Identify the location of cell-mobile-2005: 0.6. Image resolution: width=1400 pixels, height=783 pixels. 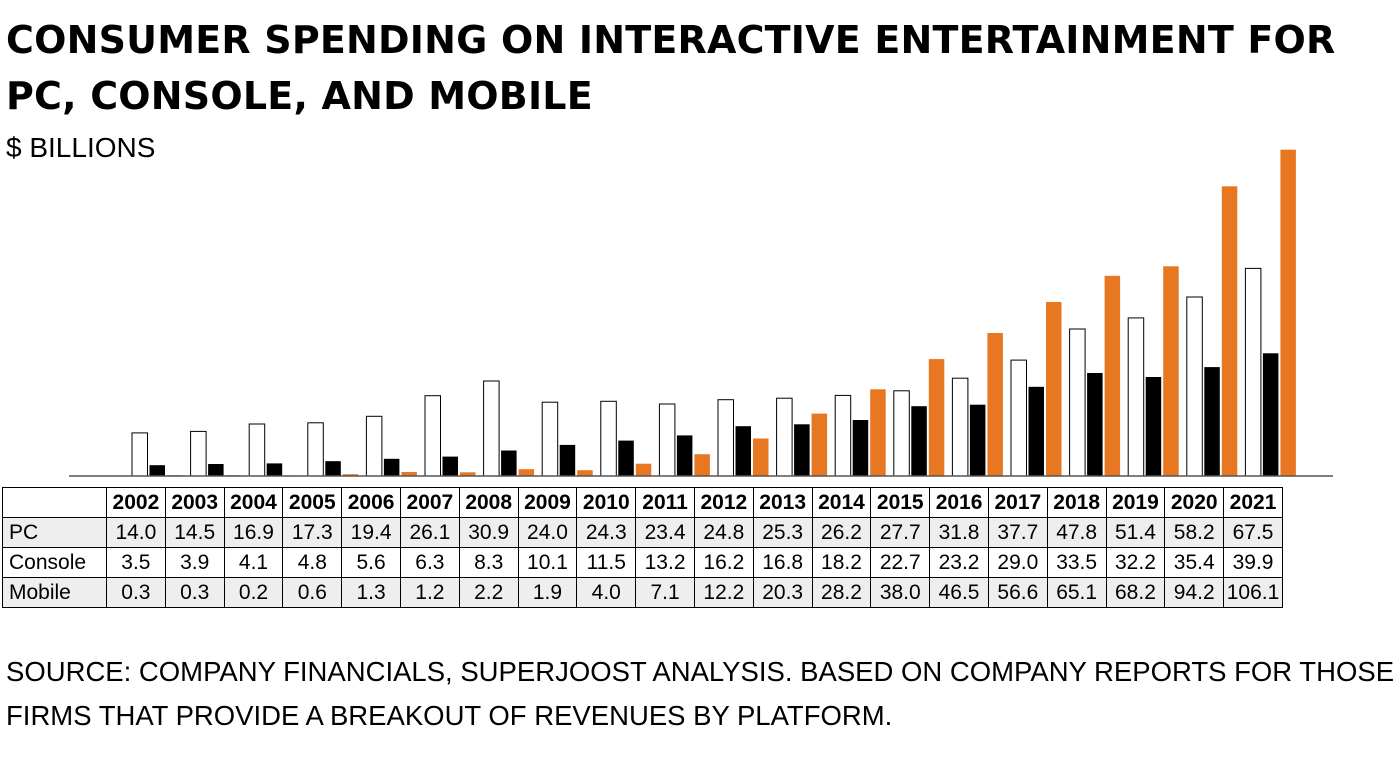
(312, 592).